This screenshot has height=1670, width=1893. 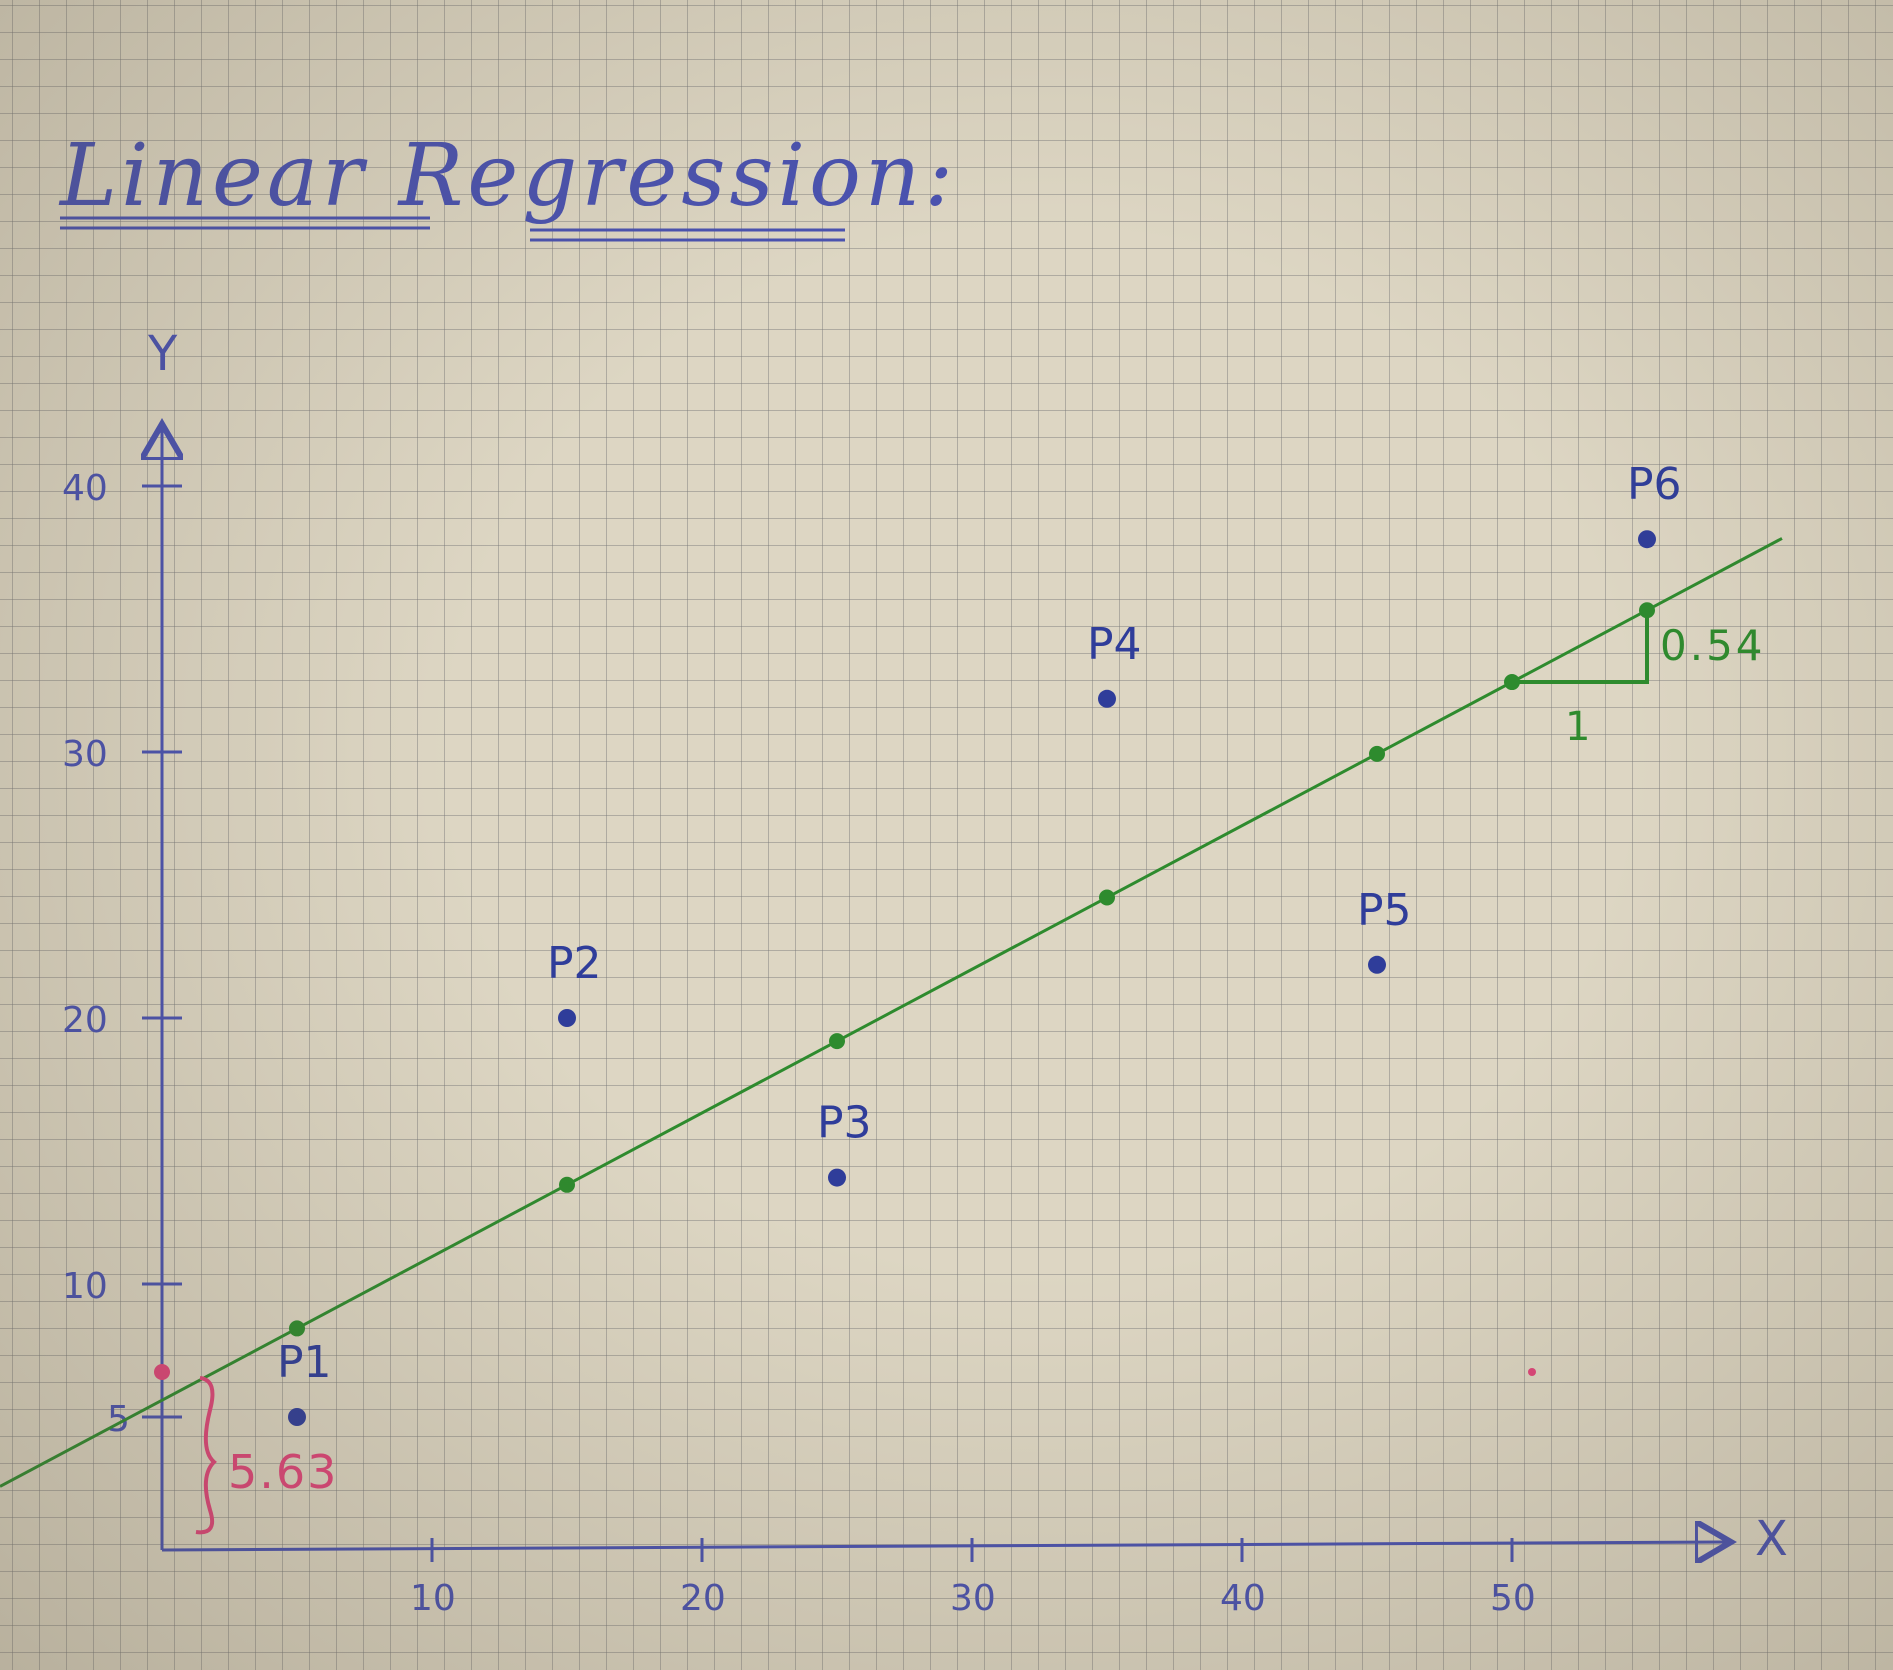 I want to click on point-label-p4: P4, so click(x=1114, y=644).